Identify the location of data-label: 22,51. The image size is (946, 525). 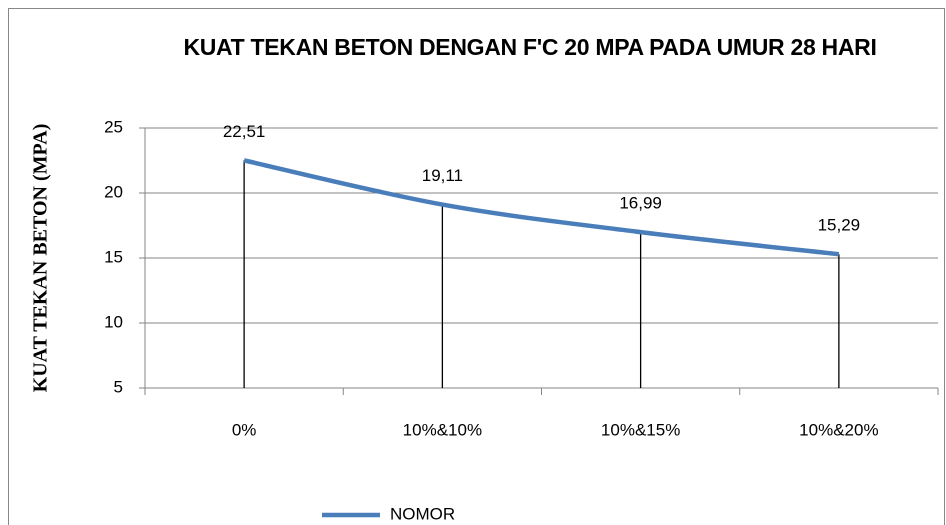
(244, 131).